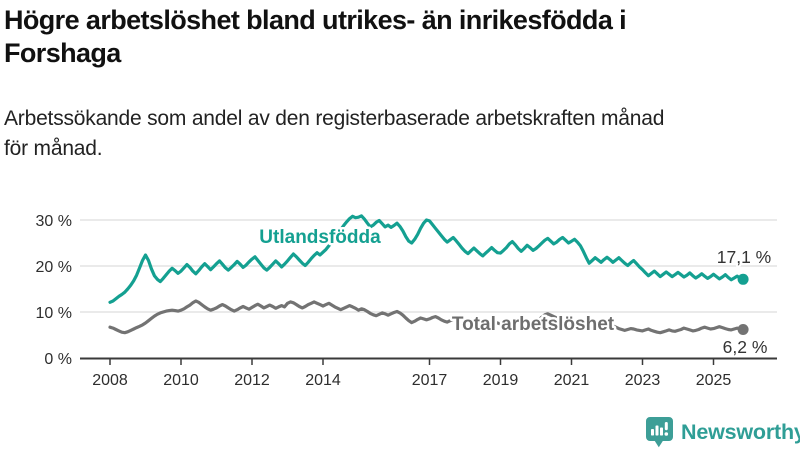  What do you see at coordinates (643, 380) in the screenshot?
I see `x-tick-label: 2023` at bounding box center [643, 380].